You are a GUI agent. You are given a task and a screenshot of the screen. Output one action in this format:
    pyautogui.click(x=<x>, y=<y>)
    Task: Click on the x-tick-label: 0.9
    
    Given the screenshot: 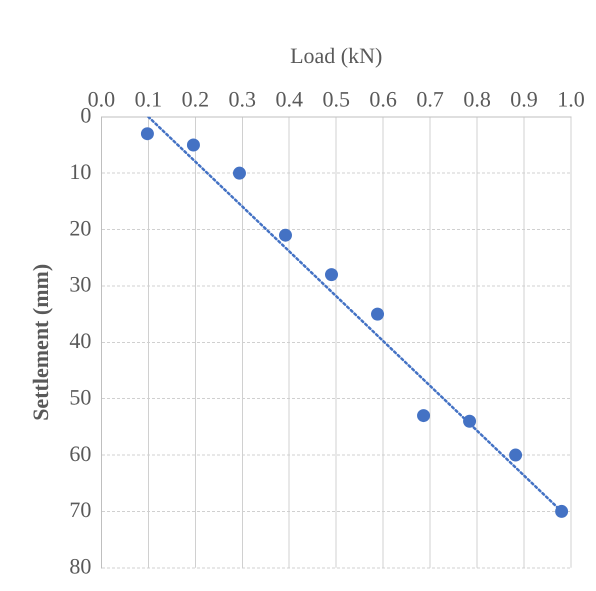 What is the action you would take?
    pyautogui.click(x=524, y=99)
    